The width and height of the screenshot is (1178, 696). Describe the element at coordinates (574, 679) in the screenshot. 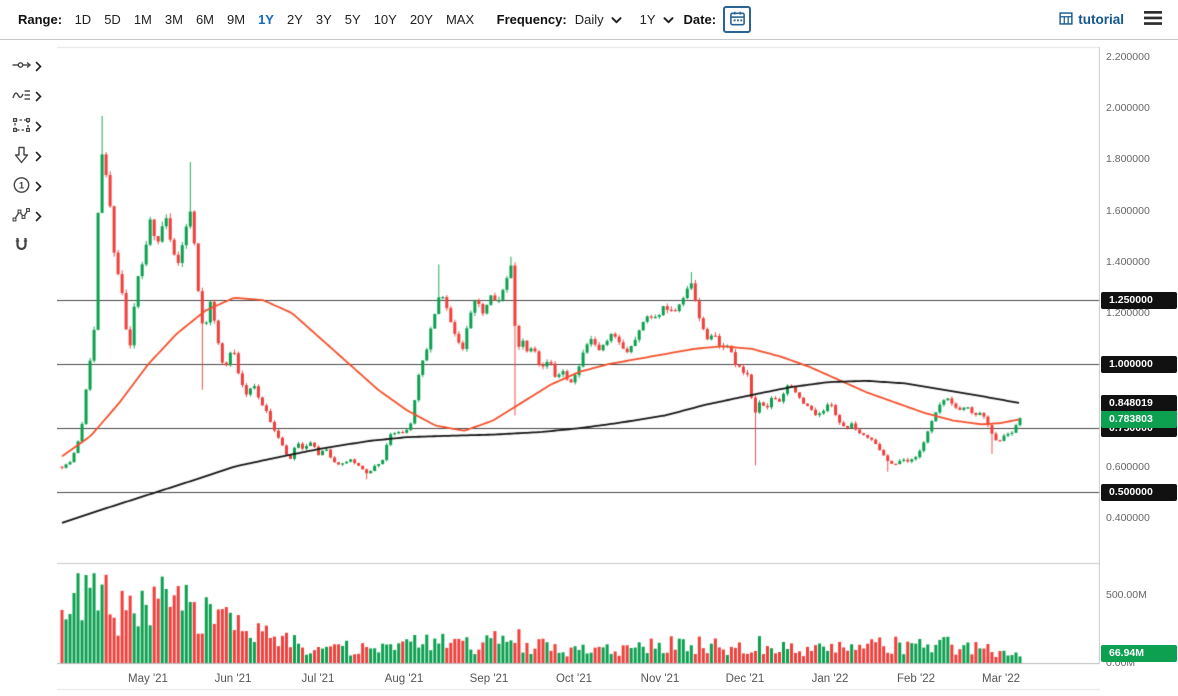

I see `time-axis-label: Oct '21` at that location.